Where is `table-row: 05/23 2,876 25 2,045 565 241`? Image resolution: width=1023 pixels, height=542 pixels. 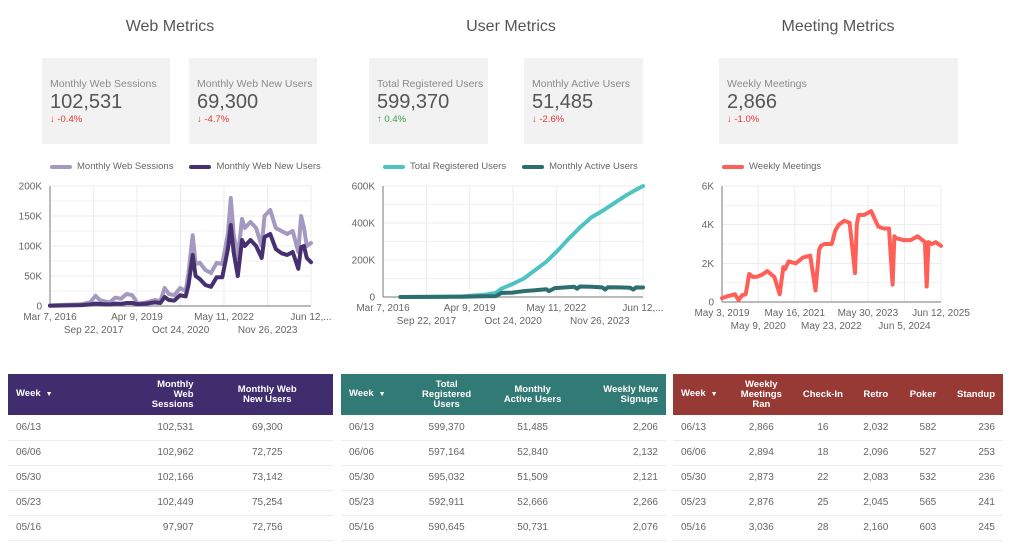 table-row: 05/23 2,876 25 2,045 565 241 is located at coordinates (838, 503).